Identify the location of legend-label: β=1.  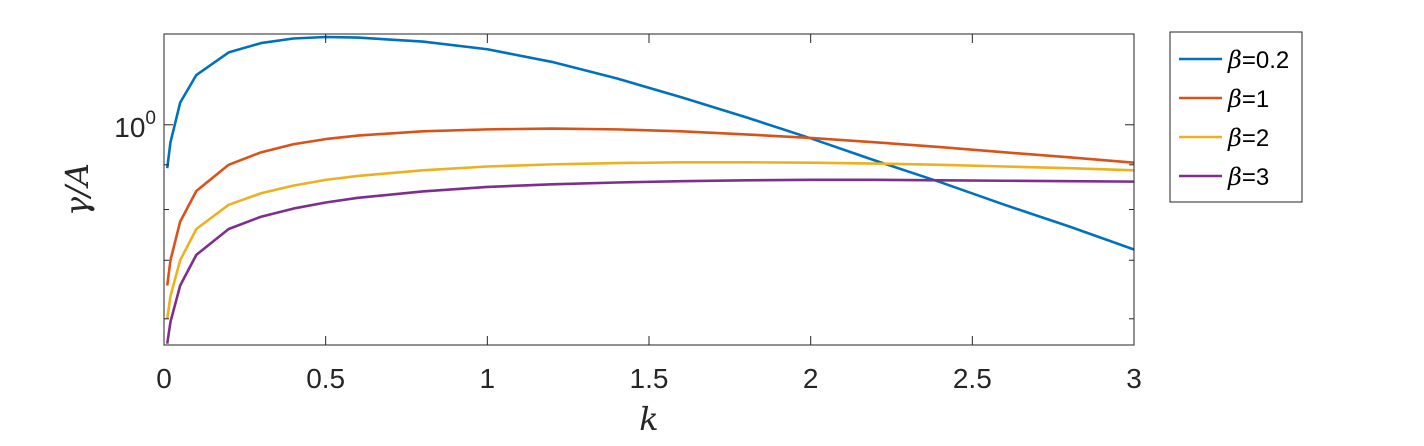
(1248, 99).